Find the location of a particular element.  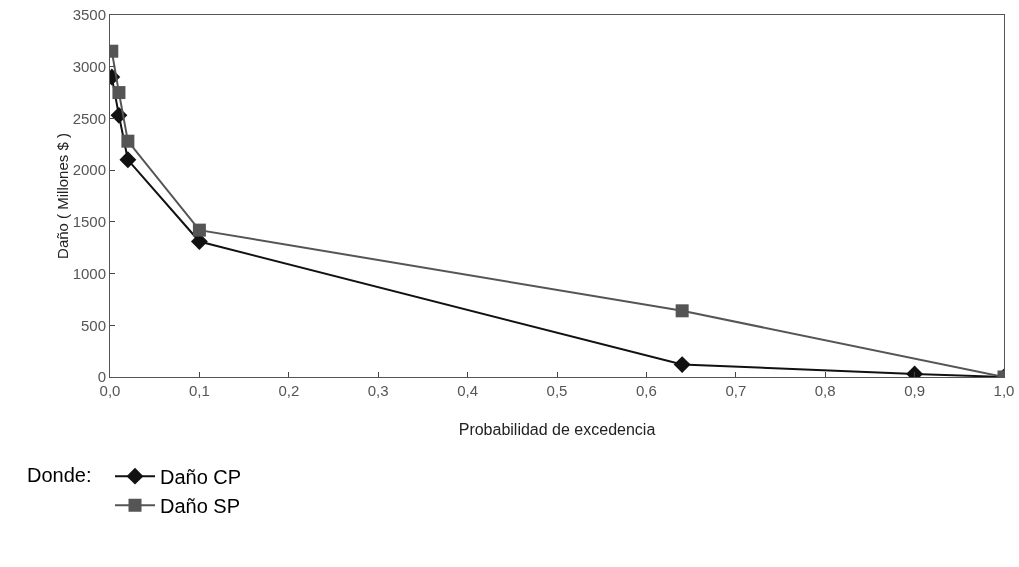

x-tick-label: 0,6 is located at coordinates (646, 390).